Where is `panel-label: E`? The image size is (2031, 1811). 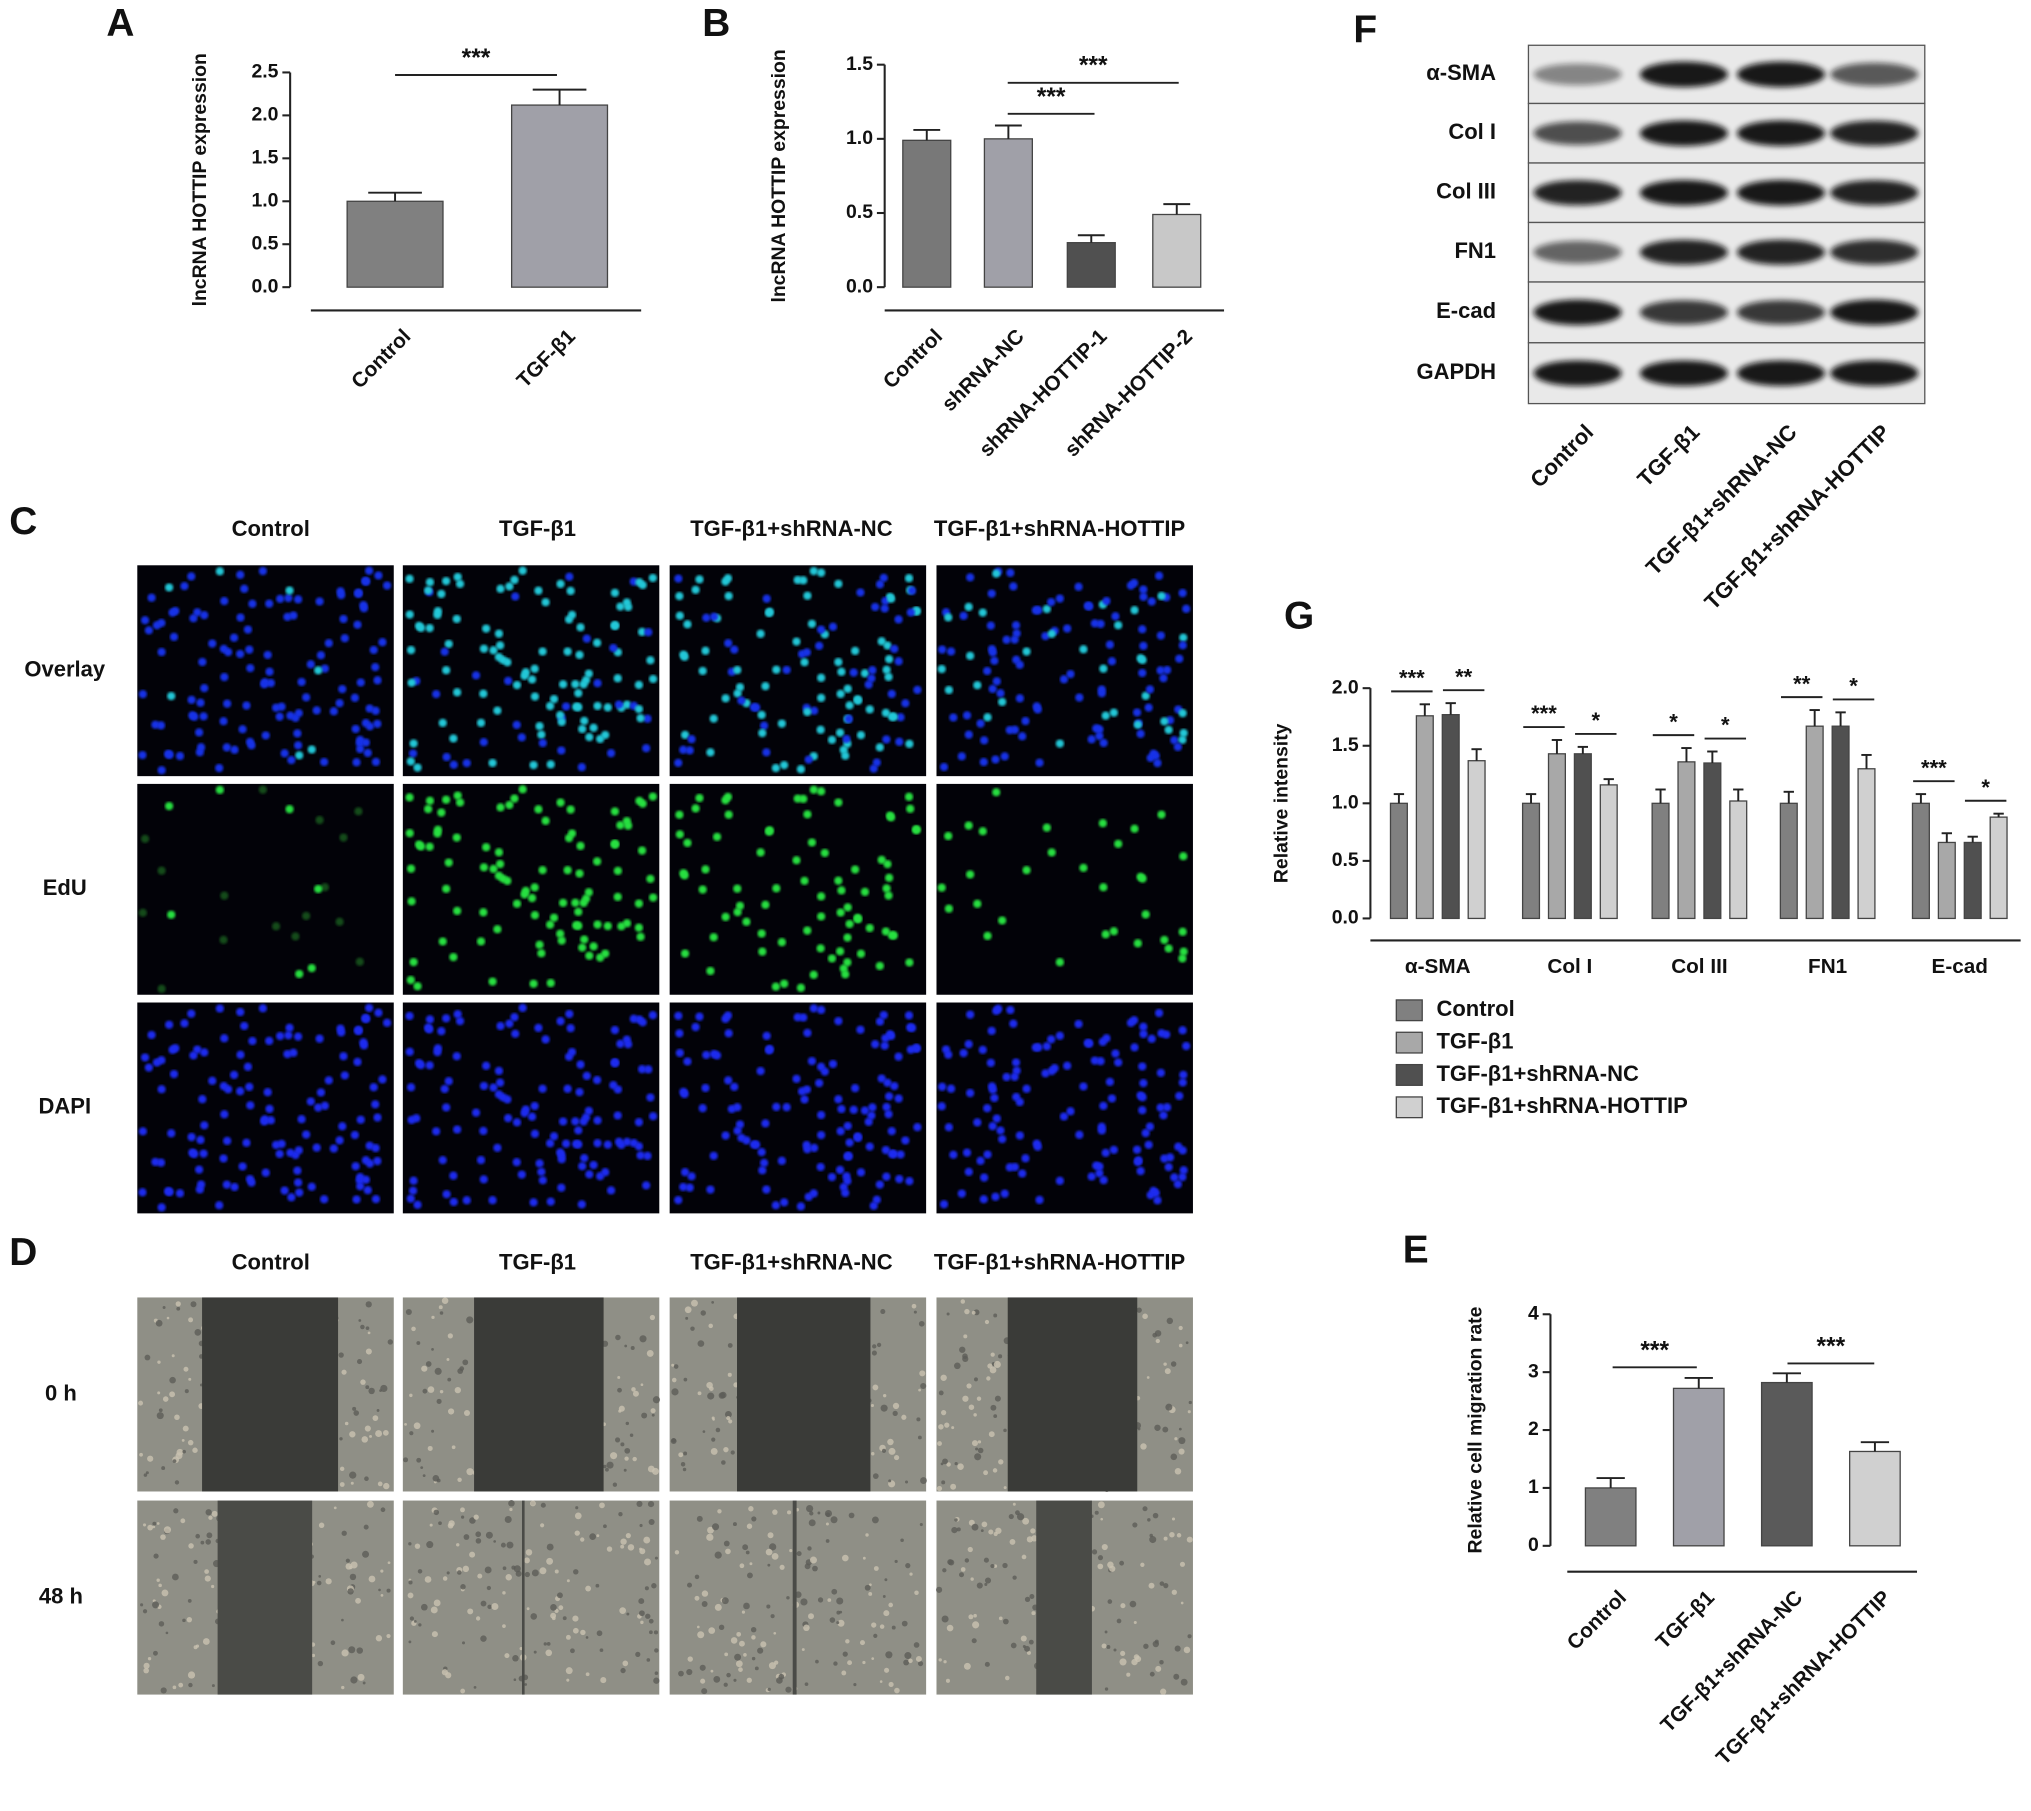 panel-label: E is located at coordinates (1416, 1249).